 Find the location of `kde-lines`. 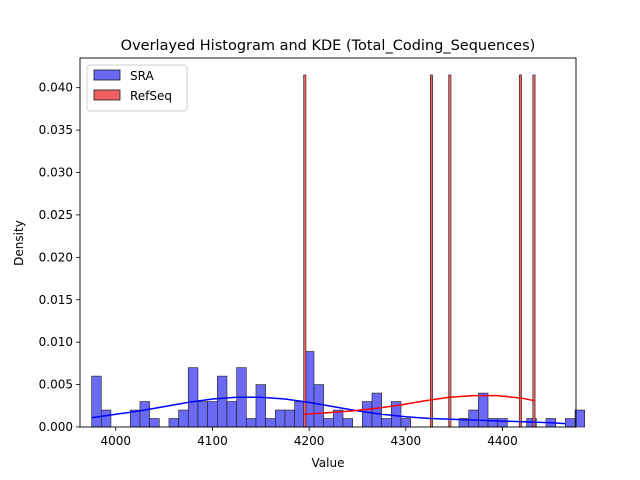

kde-lines is located at coordinates (328, 409).